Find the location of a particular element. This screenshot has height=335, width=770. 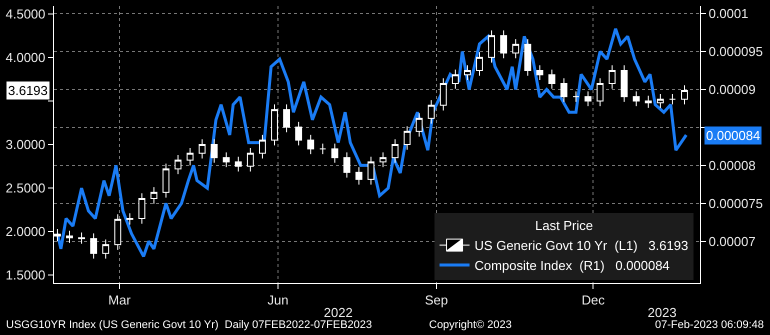

x-tick-label: Mar is located at coordinates (120, 300).